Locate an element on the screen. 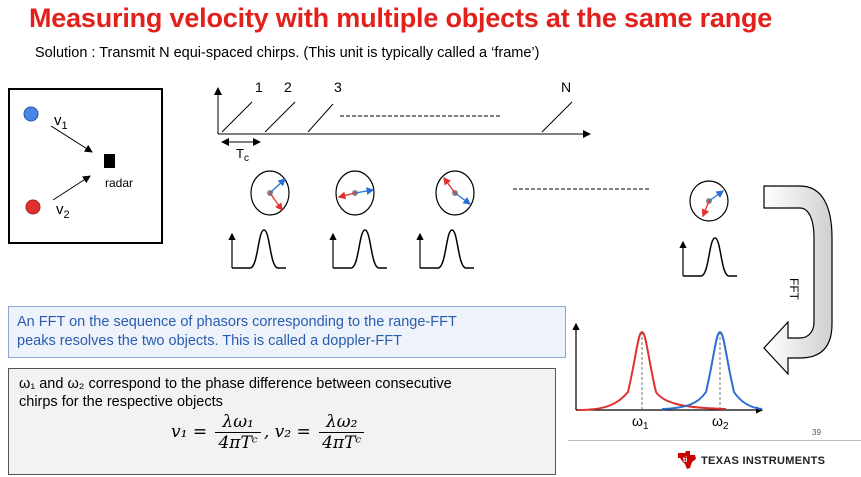 This screenshot has height=477, width=861. doppler-spectrum: ω1 ω2 is located at coordinates (668, 377).